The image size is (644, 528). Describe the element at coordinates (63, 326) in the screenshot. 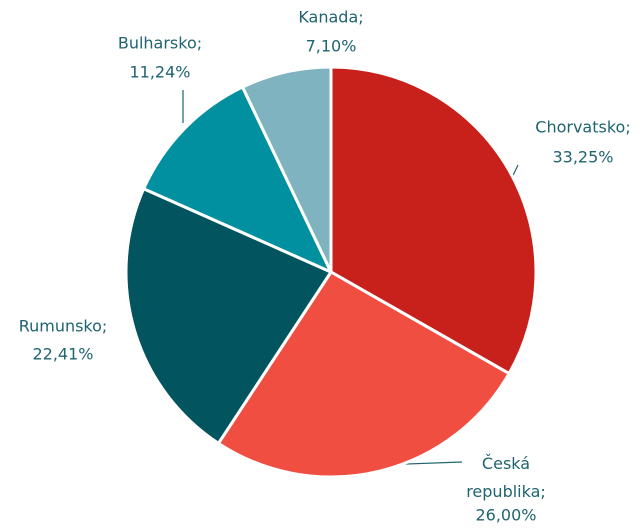

I see `data-label-name: Rumunsko;` at that location.